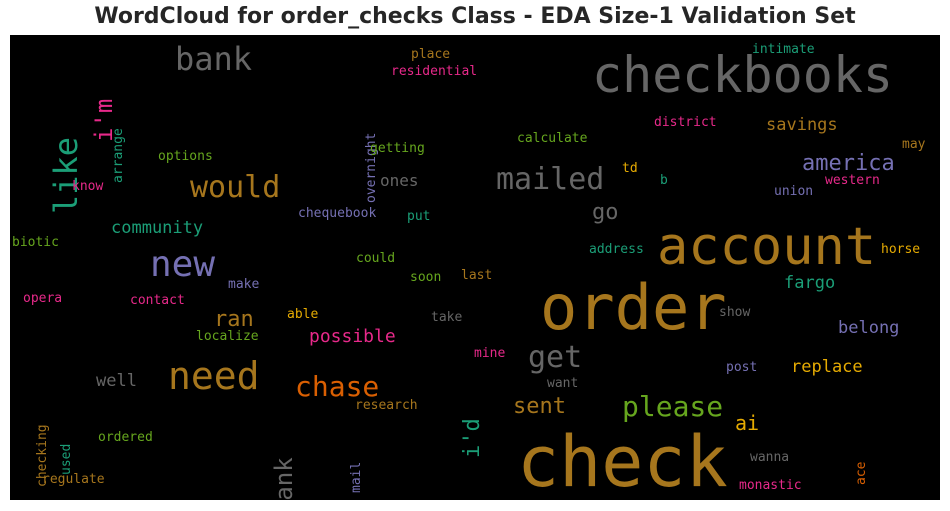 The height and width of the screenshot is (511, 950). What do you see at coordinates (664, 180) in the screenshot?
I see `word-b: b` at bounding box center [664, 180].